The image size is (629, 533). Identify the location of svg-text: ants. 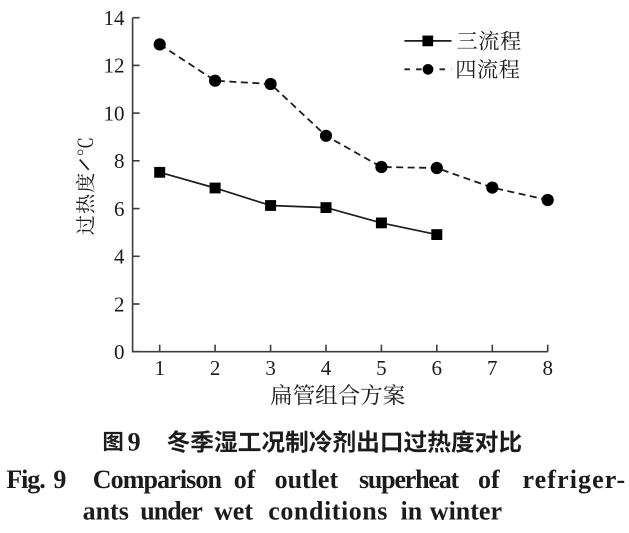
(106, 510).